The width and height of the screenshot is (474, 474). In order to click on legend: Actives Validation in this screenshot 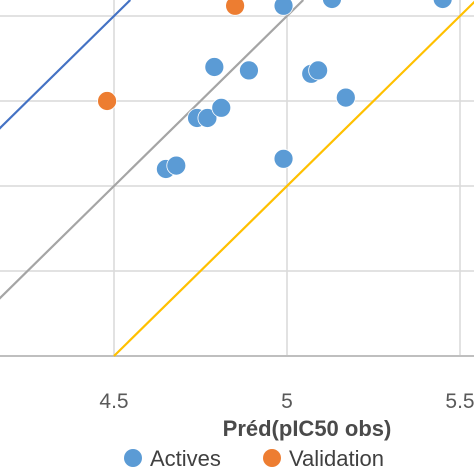, I will do `click(254, 458)`.